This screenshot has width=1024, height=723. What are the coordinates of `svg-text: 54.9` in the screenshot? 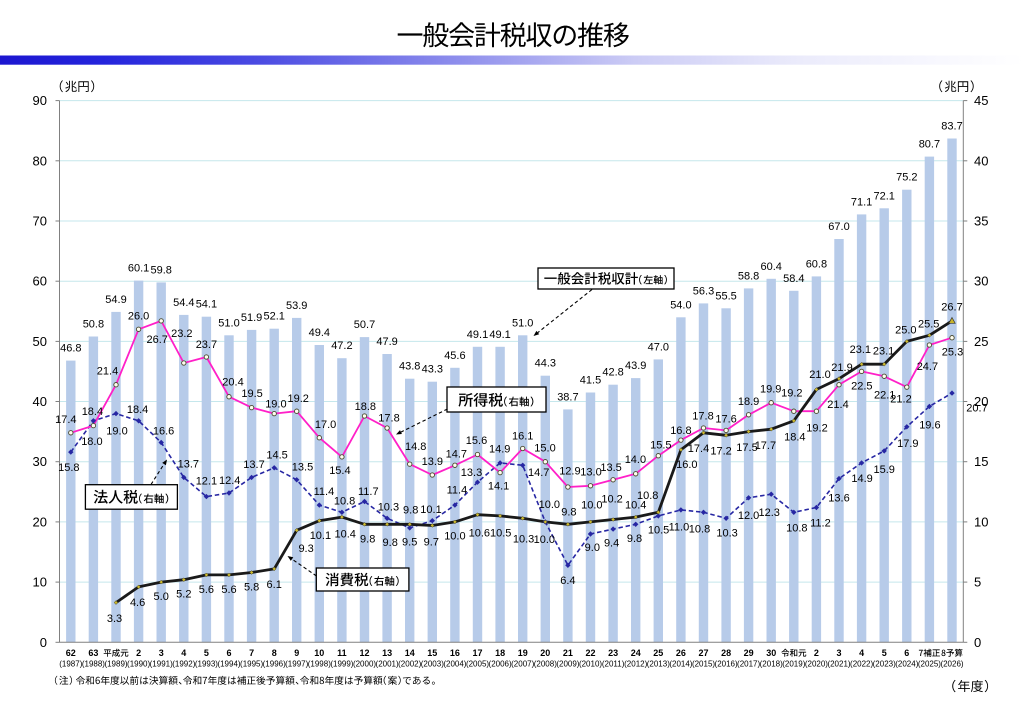 It's located at (115, 300).